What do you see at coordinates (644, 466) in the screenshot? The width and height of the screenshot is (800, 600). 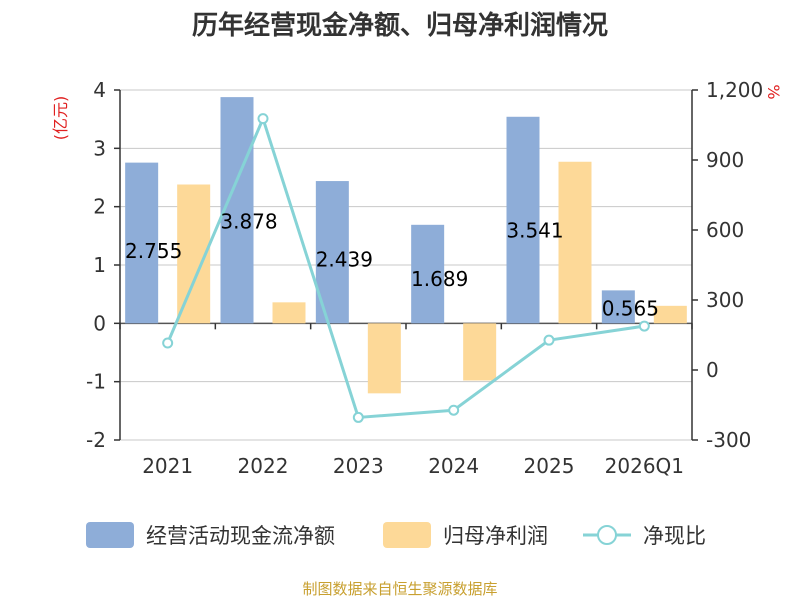 I see `x-tick-label: 2026Q1` at bounding box center [644, 466].